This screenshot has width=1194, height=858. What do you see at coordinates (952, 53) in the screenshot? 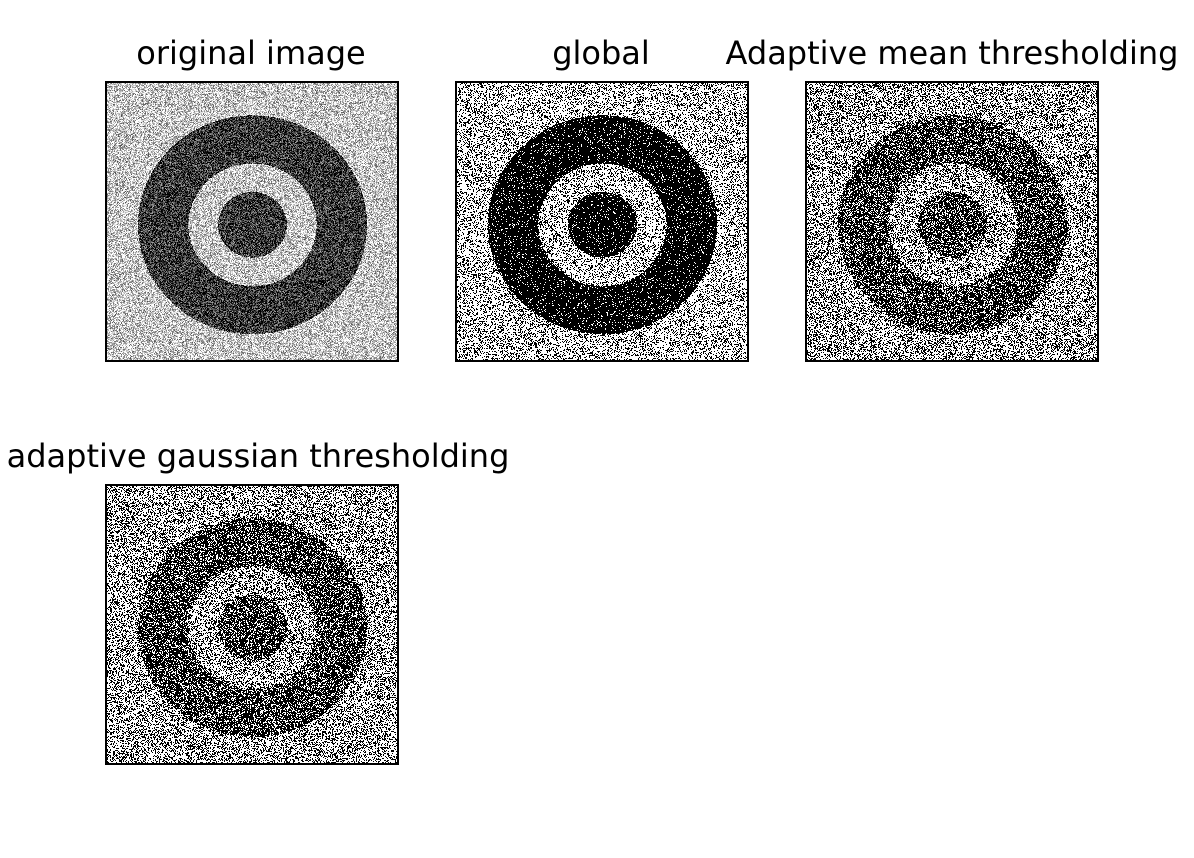
I see `panel-title-adaptive-mean: Adaptive mean thresholding` at bounding box center [952, 53].